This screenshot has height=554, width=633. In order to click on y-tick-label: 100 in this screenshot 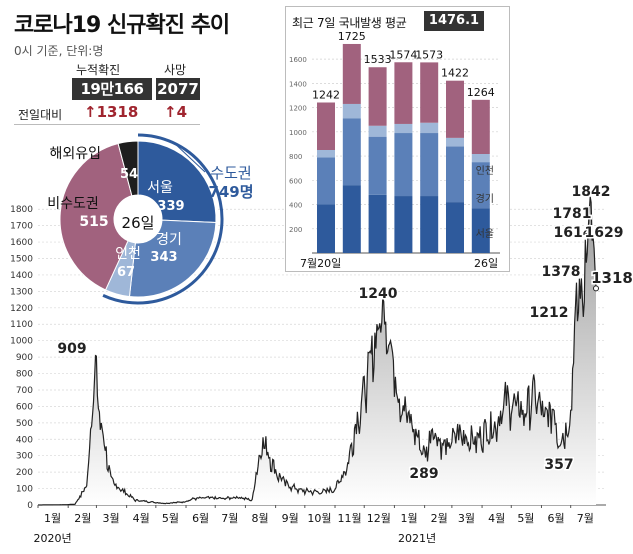, I will do `click(24, 490)`.